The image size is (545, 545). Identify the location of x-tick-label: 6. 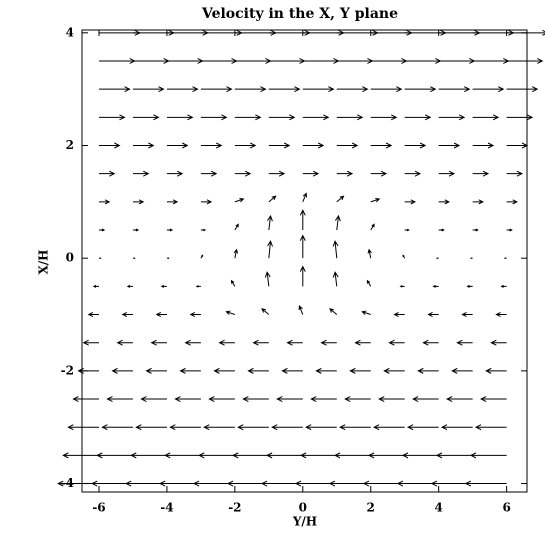
(506, 508).